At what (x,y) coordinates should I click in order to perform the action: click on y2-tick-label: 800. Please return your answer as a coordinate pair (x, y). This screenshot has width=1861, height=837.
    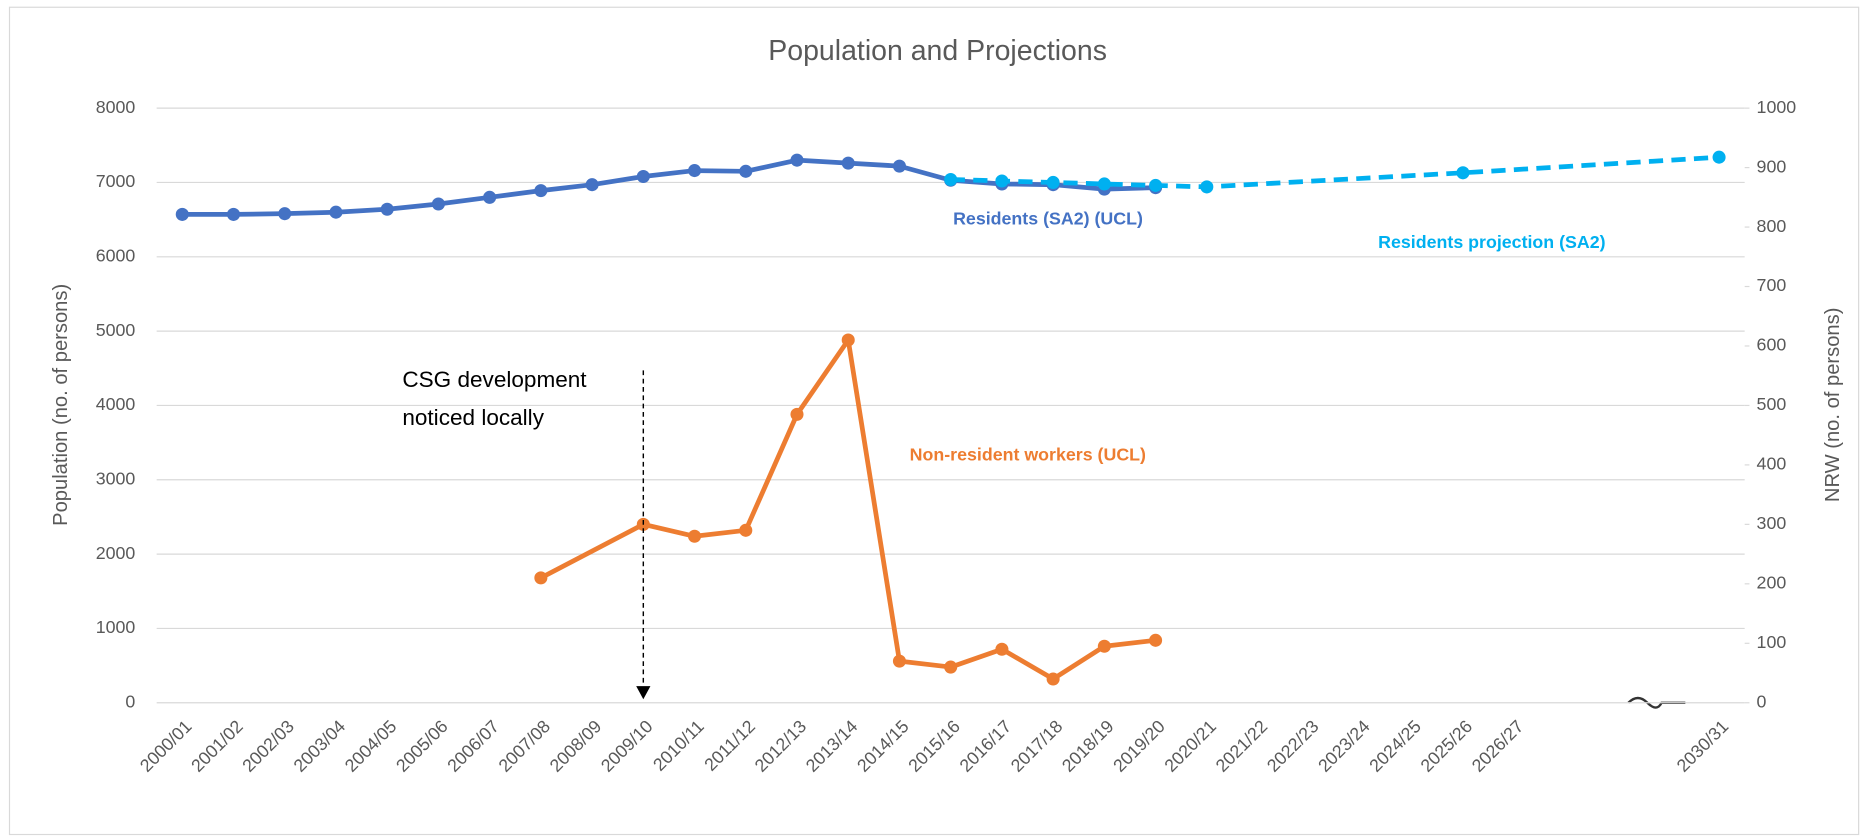
    Looking at the image, I should click on (1772, 226).